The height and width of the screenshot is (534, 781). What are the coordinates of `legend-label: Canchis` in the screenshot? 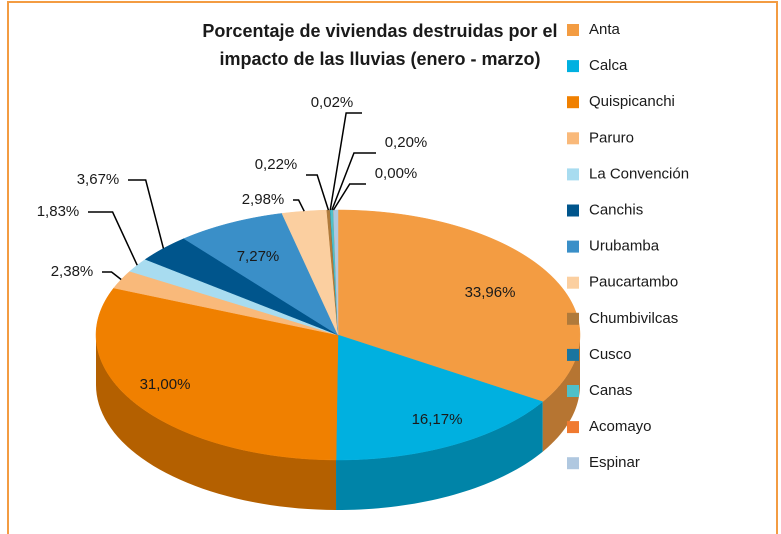 It's located at (616, 209).